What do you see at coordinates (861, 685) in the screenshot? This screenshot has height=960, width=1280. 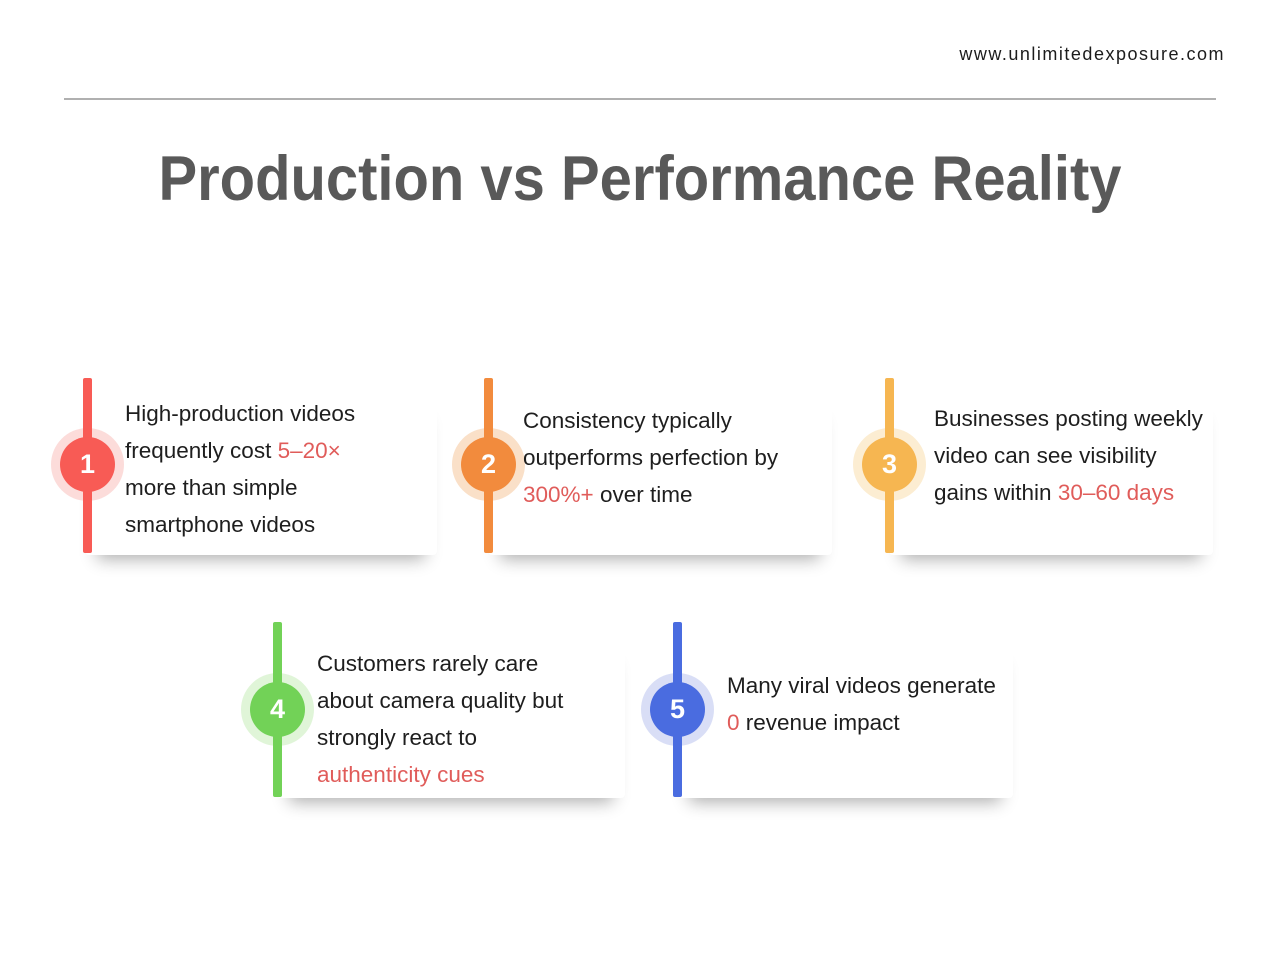 I see `plain-text: Many viral videos generate` at bounding box center [861, 685].